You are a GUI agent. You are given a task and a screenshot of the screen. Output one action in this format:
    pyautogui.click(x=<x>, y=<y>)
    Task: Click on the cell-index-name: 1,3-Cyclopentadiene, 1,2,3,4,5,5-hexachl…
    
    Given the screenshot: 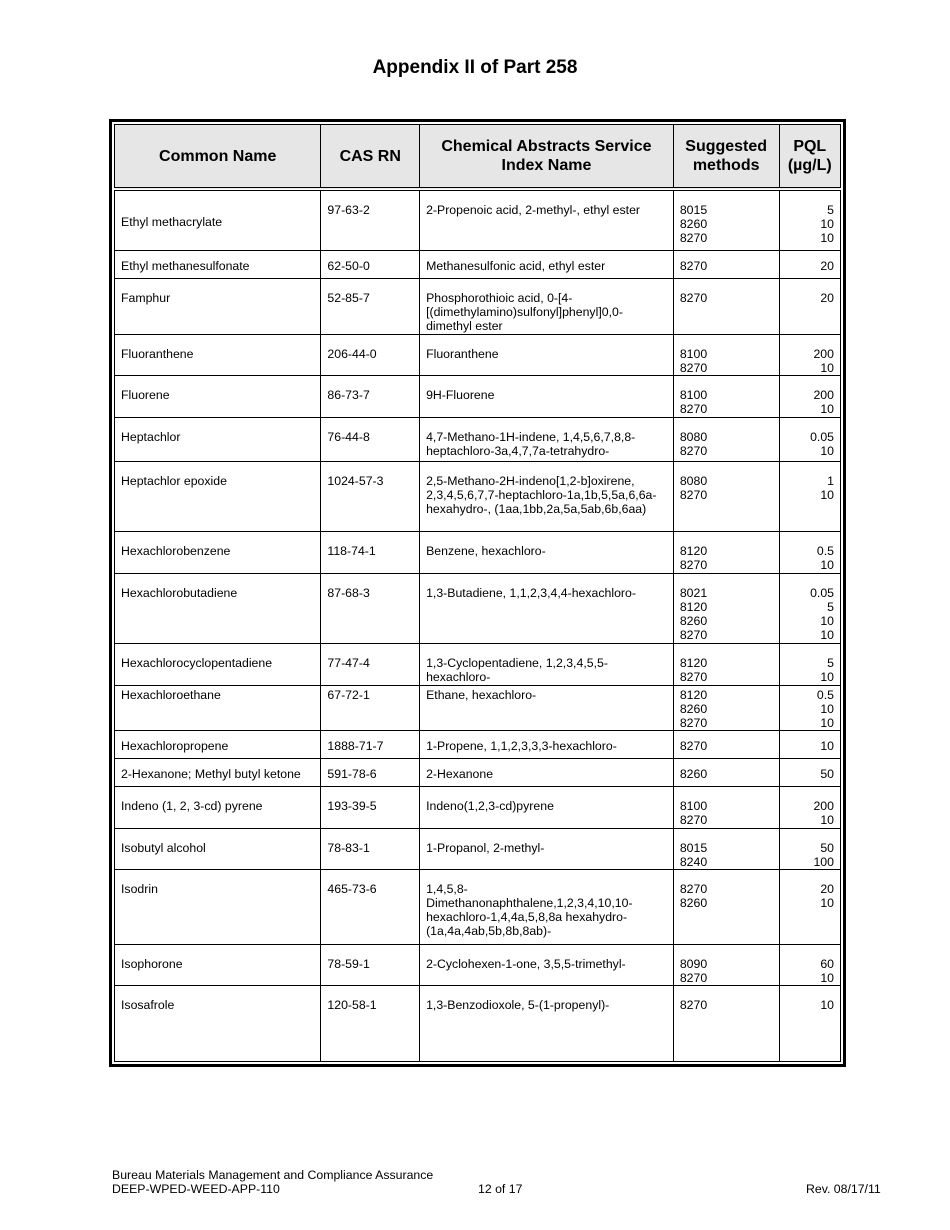 What is the action you would take?
    pyautogui.click(x=546, y=664)
    